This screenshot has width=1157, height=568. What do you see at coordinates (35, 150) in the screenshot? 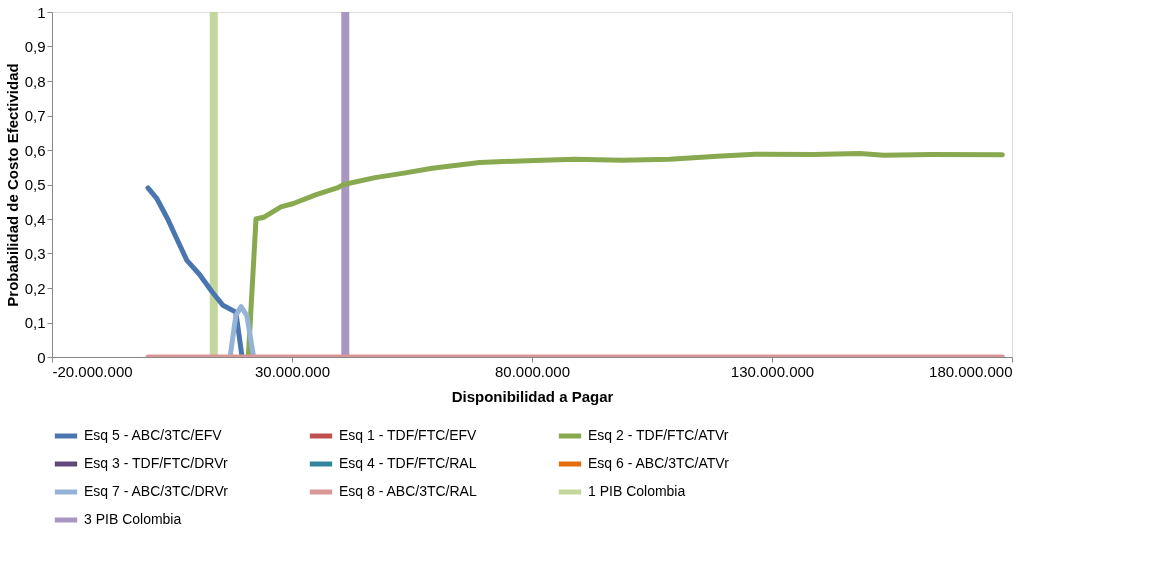
I see `y-tick-label: 0,6` at bounding box center [35, 150].